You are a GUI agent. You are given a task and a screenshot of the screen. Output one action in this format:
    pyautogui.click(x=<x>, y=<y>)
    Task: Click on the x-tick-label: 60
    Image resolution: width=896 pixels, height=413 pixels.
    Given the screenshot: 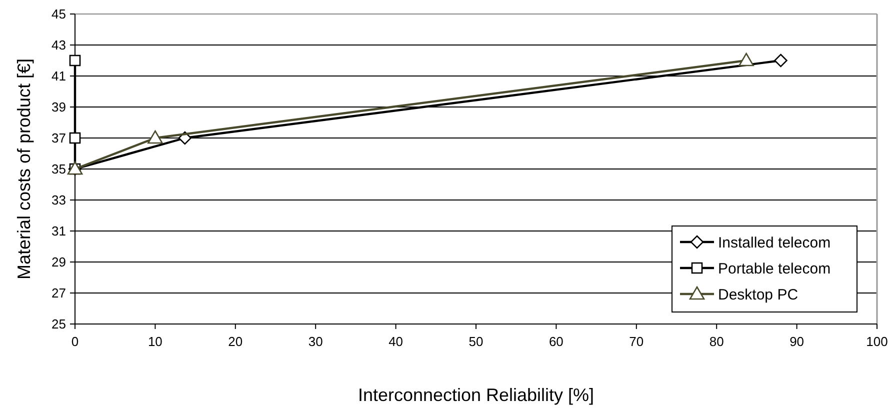 What is the action you would take?
    pyautogui.click(x=556, y=341)
    